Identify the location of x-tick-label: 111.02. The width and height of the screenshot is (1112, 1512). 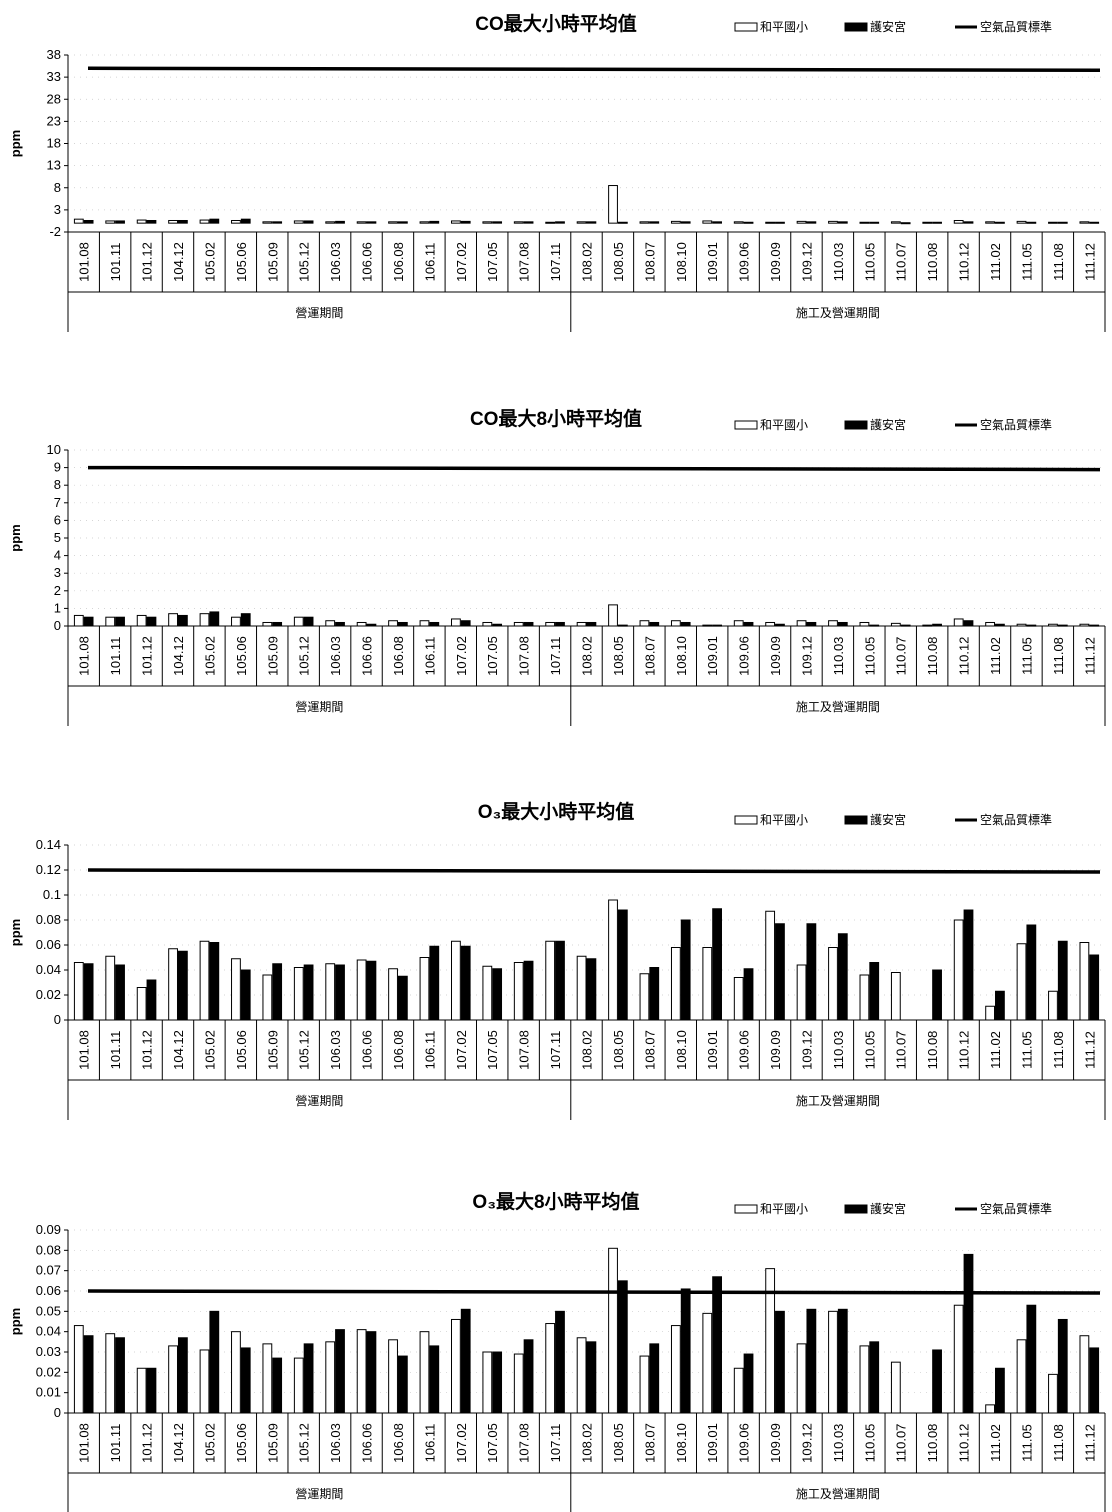
(995, 262).